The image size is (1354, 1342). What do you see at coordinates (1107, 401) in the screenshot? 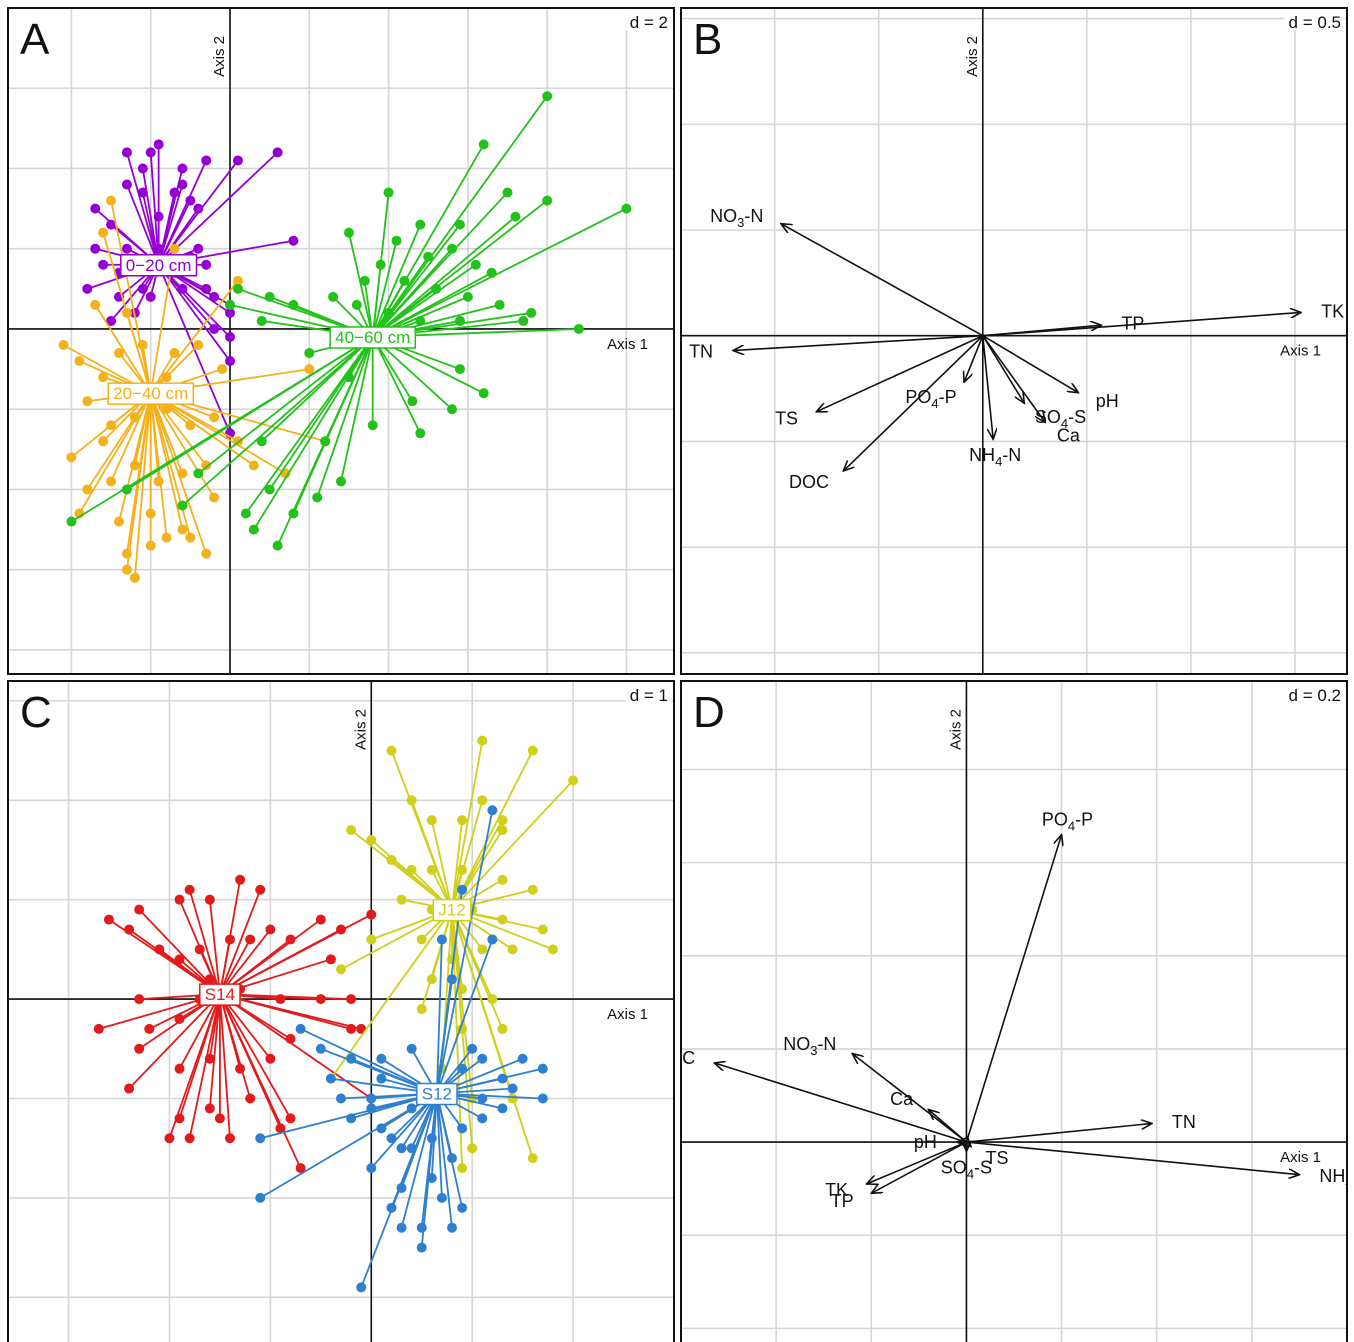
I see `vector-label: pH` at bounding box center [1107, 401].